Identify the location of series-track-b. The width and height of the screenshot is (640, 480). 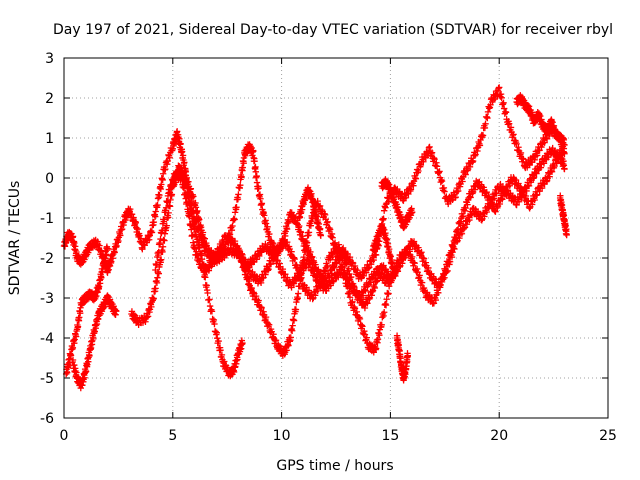
(86, 310).